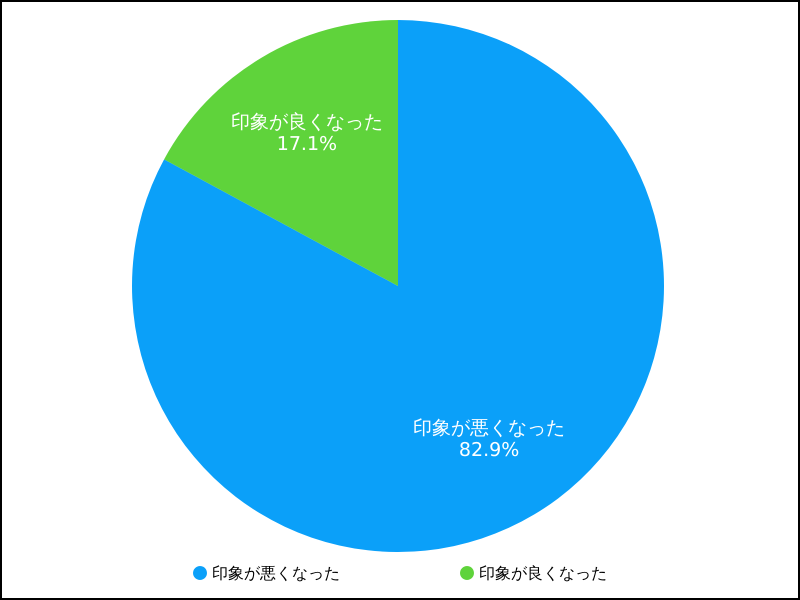 Image resolution: width=800 pixels, height=600 pixels. I want to click on legend-label: 印象が良くなった, so click(543, 573).